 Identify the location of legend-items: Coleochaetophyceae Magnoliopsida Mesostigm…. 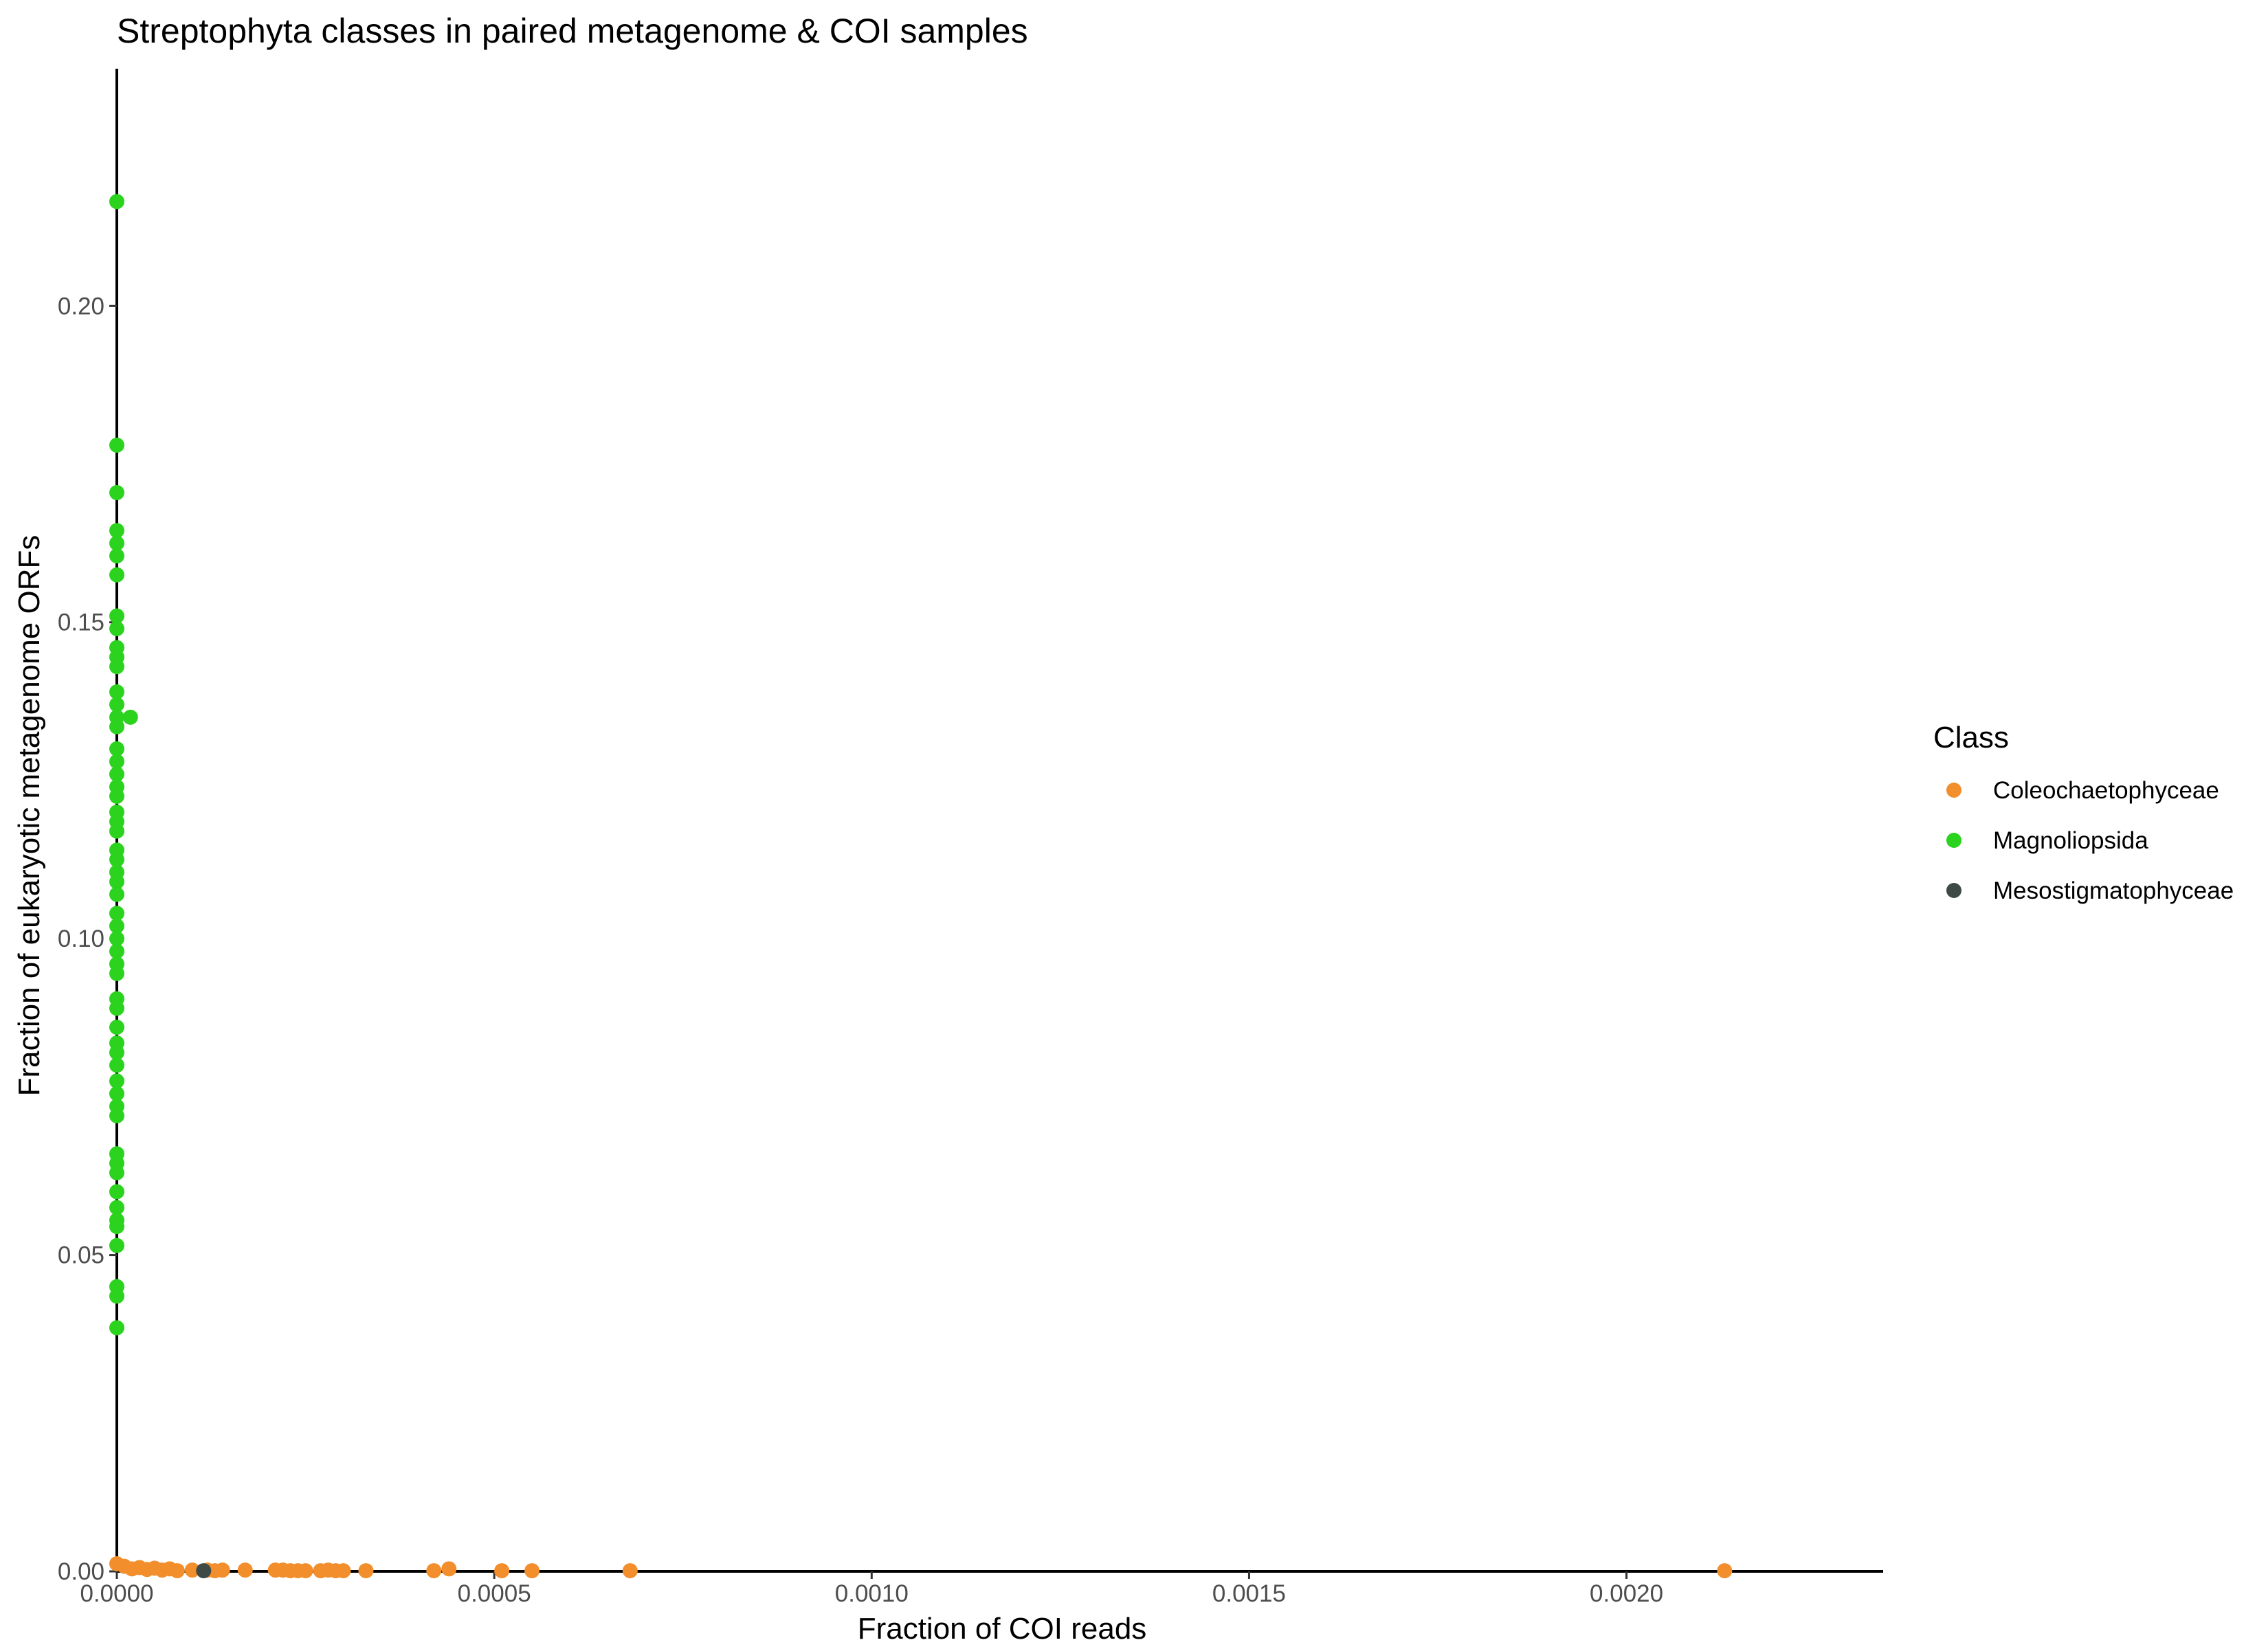
(2090, 840).